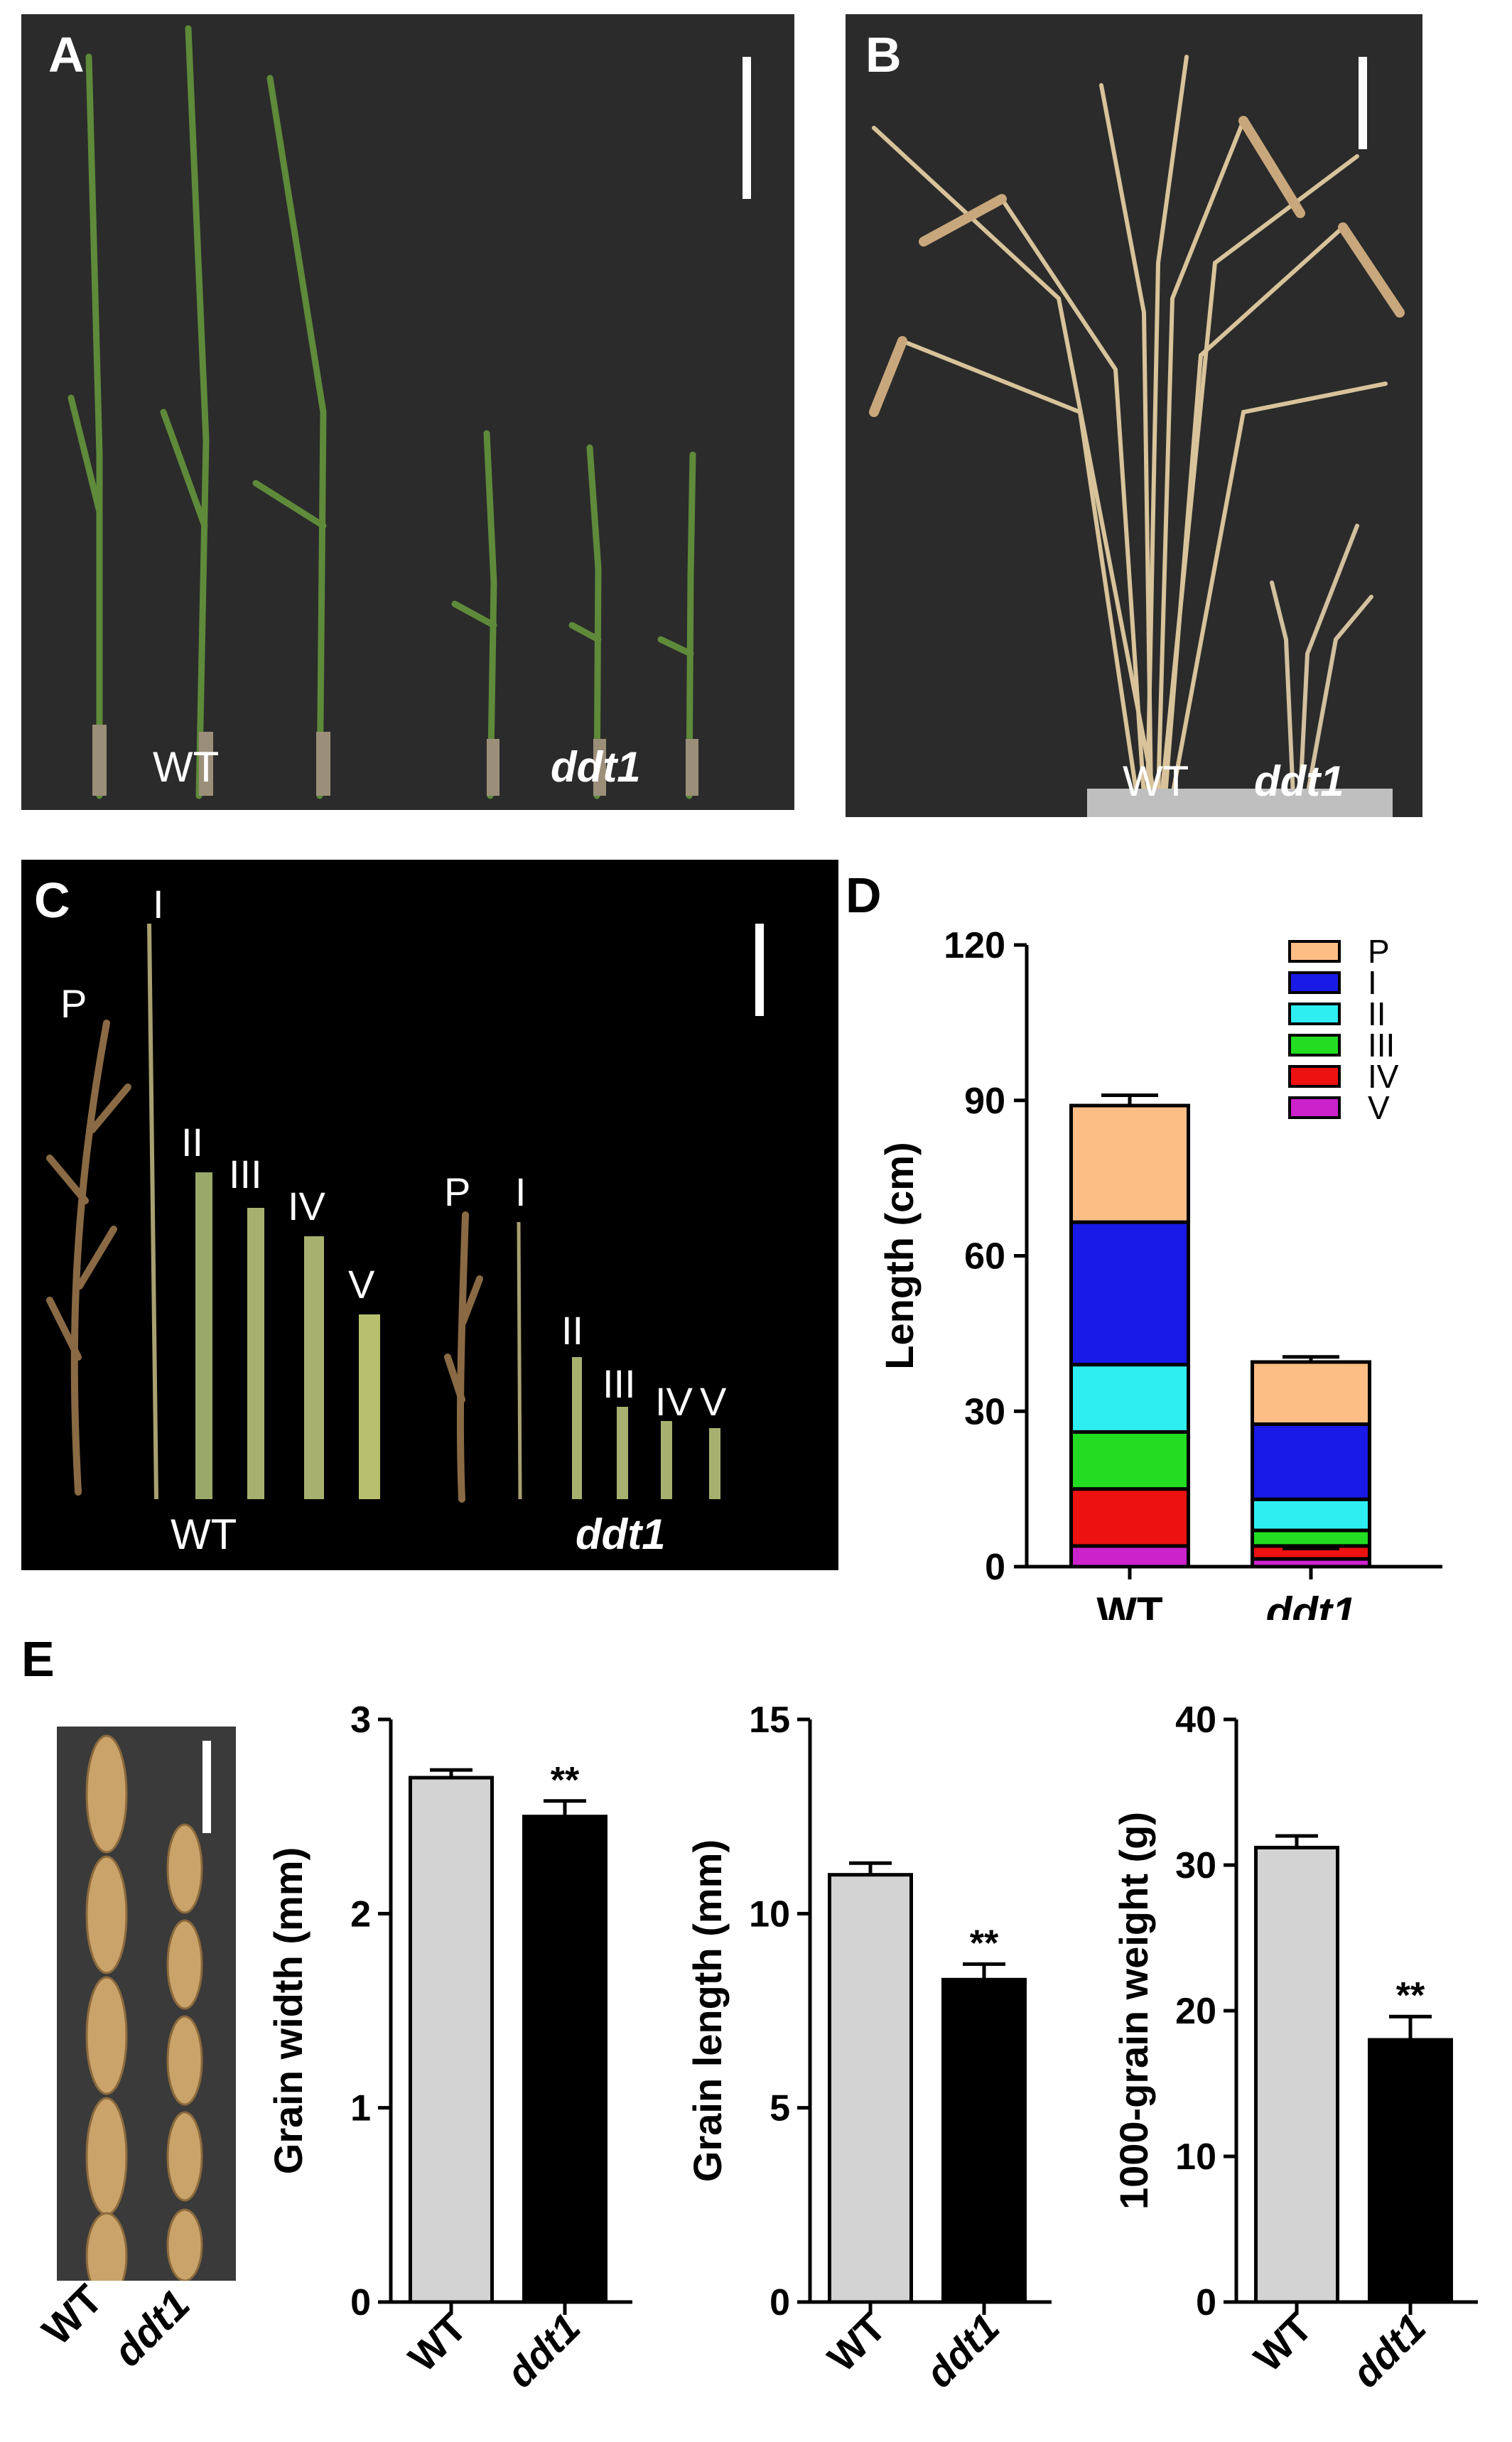  Describe the element at coordinates (1314, 1045) in the screenshot. I see `legend-swatch-III` at that location.